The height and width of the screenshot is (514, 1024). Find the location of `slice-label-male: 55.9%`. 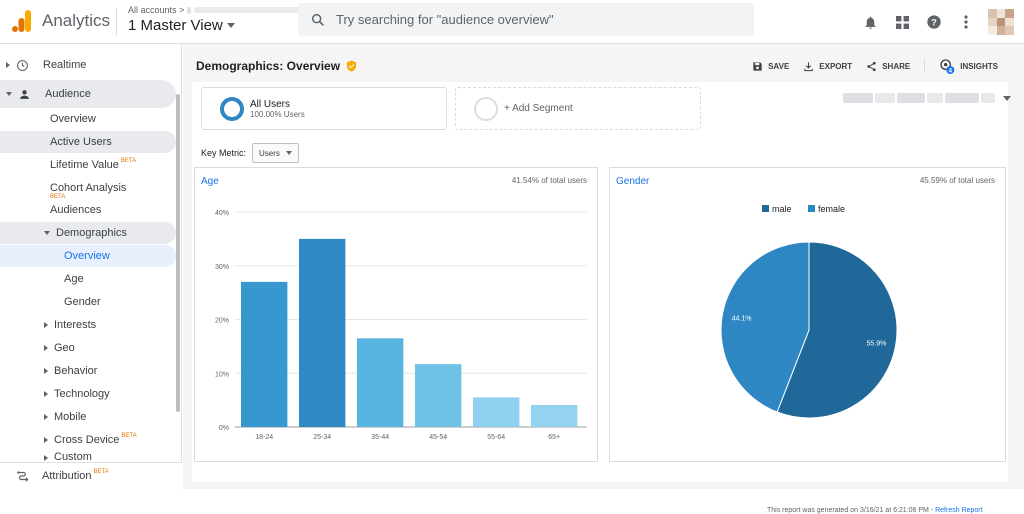

slice-label-male: 55.9% is located at coordinates (877, 344).